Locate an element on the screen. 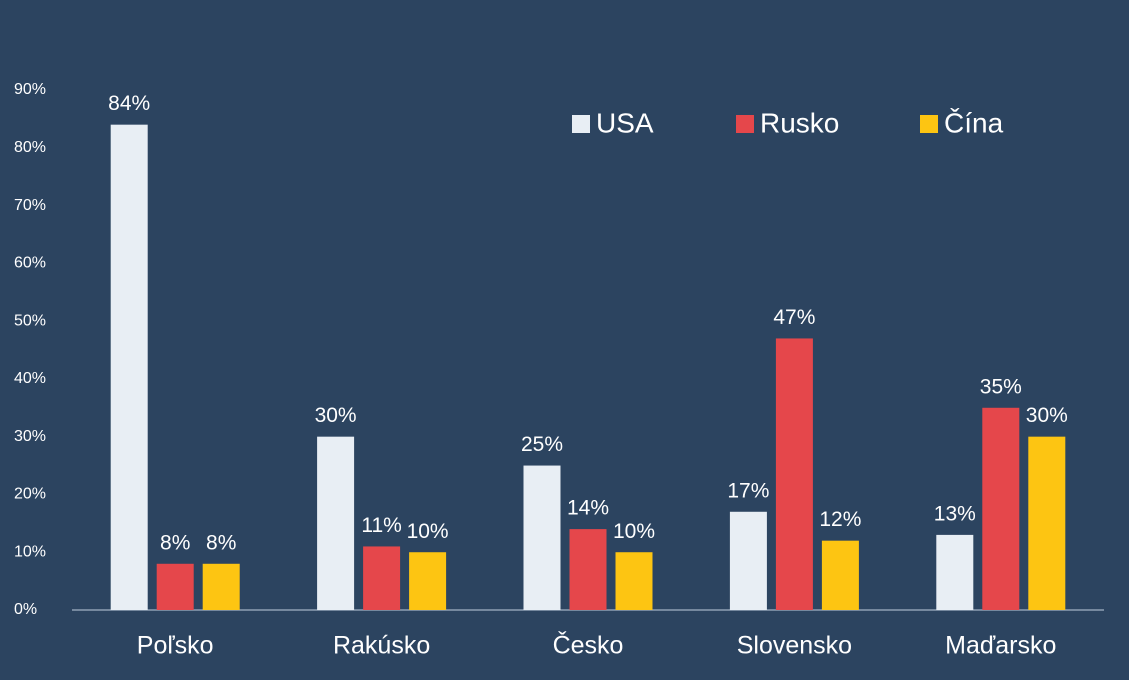  value-label: 12% is located at coordinates (840, 519).